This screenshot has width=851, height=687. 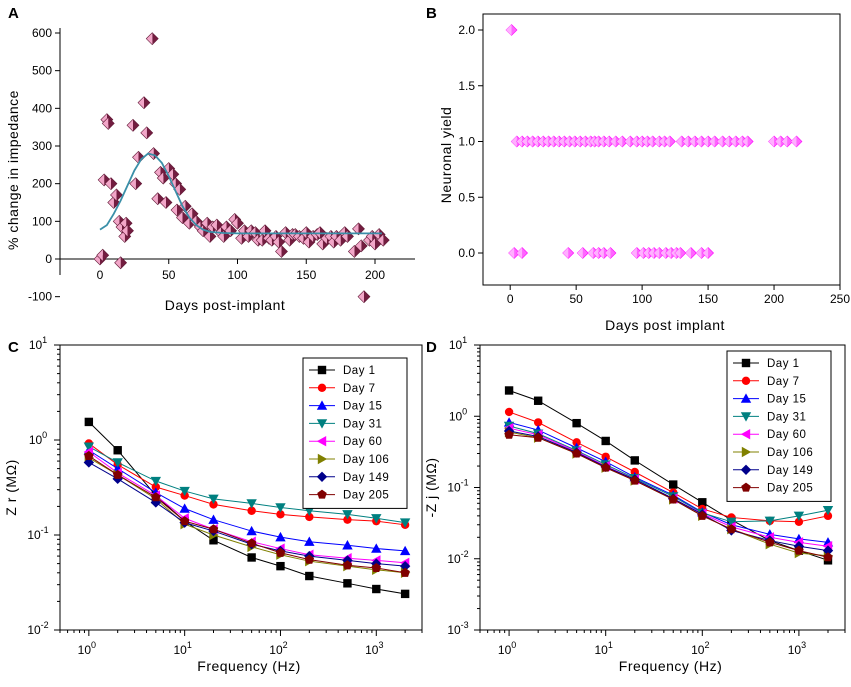 I want to click on panel-d-legend-label: Day 106, so click(x=790, y=453).